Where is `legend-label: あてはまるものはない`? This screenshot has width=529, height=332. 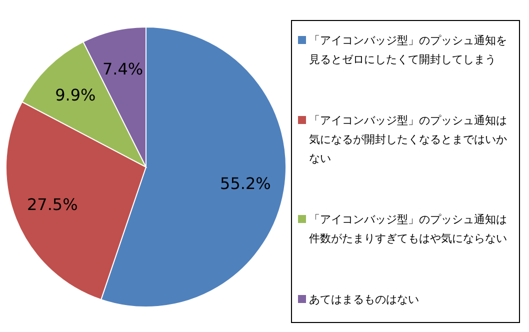 legend-label: あてはまるものはない is located at coordinates (364, 300).